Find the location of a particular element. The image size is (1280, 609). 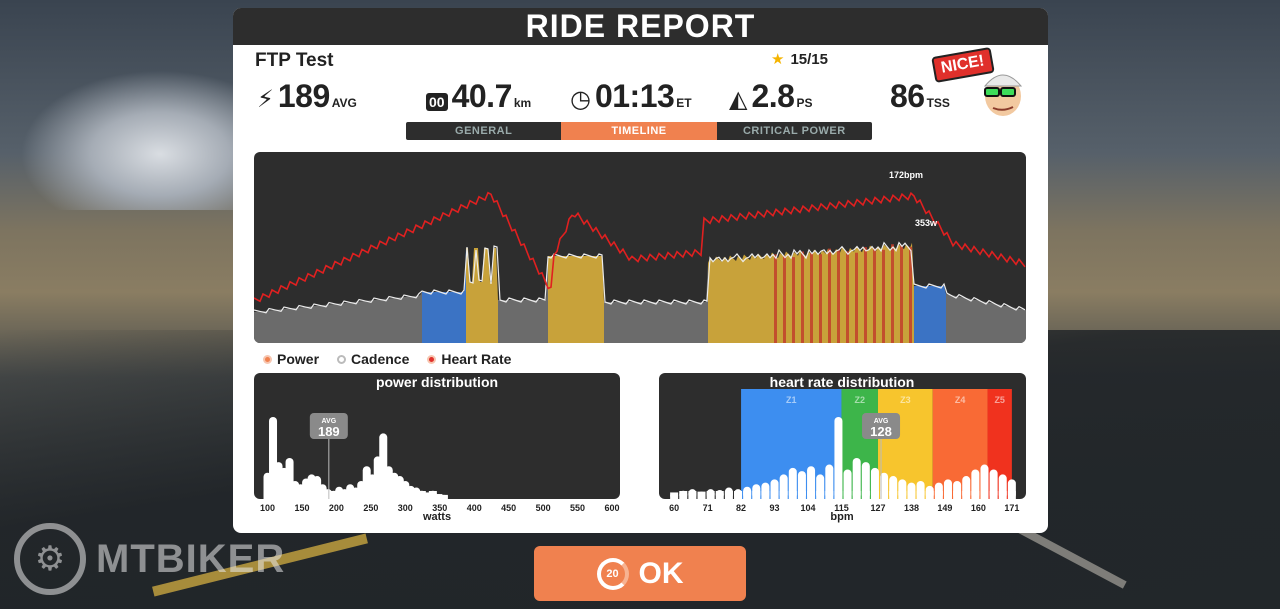

ok-button: 20 OK is located at coordinates (640, 573).